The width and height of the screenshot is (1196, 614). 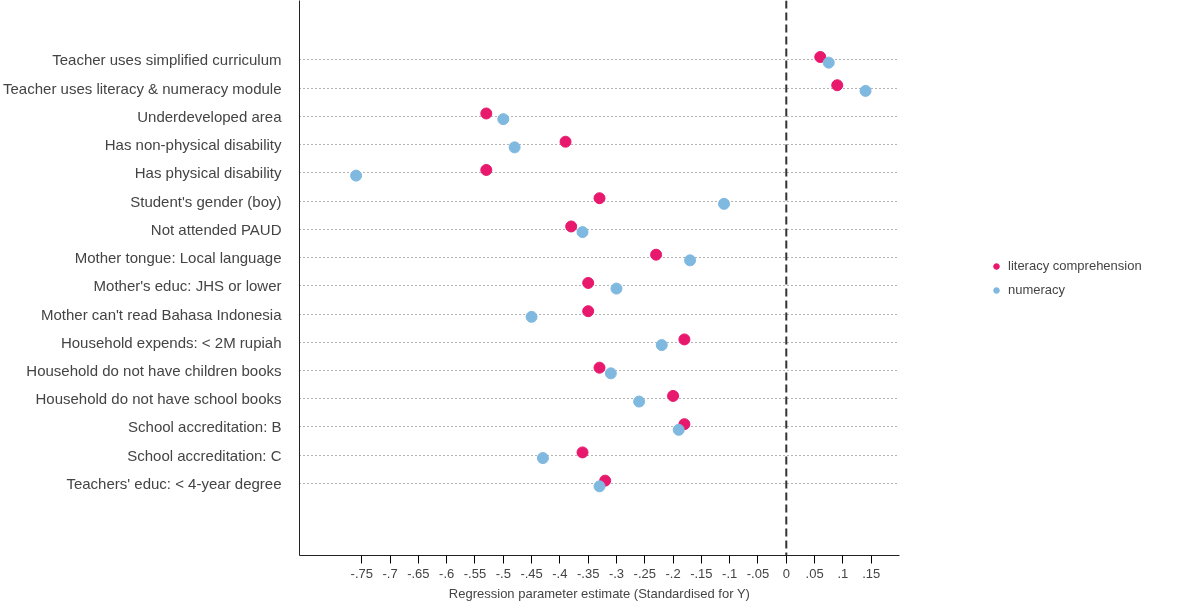 What do you see at coordinates (193, 145) in the screenshot?
I see `y-tick-label: Has non-physical disability` at bounding box center [193, 145].